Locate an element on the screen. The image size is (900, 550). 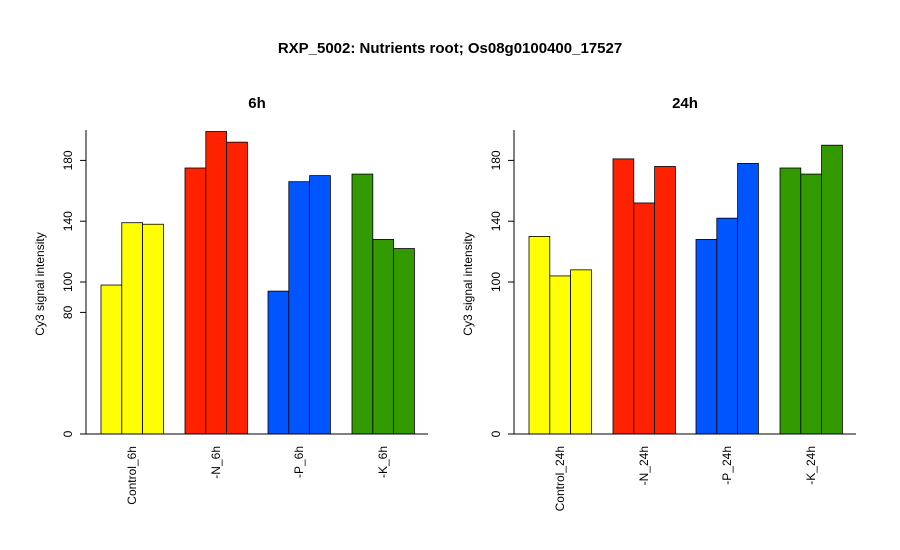
x-tick-label: -K_24h is located at coordinates (811, 465).